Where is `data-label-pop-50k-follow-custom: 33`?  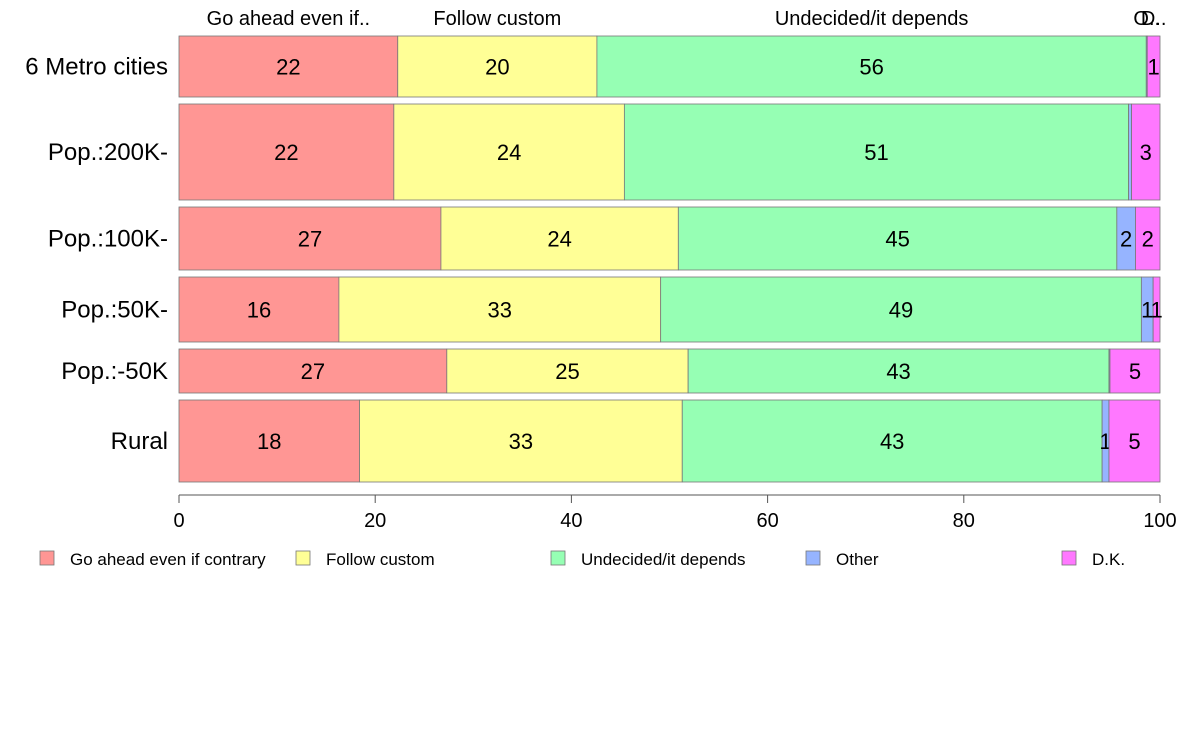 data-label-pop-50k-follow-custom: 33 is located at coordinates (500, 310).